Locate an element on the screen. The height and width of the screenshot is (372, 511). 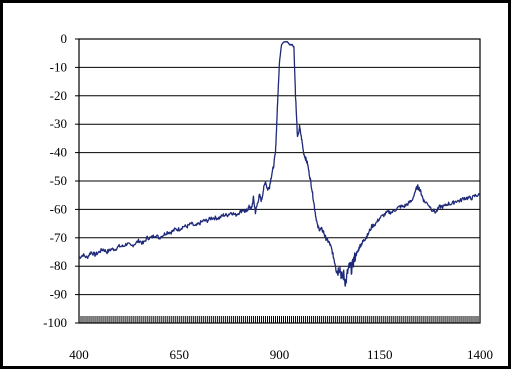
y-tick-label: -60 is located at coordinates (58, 208).